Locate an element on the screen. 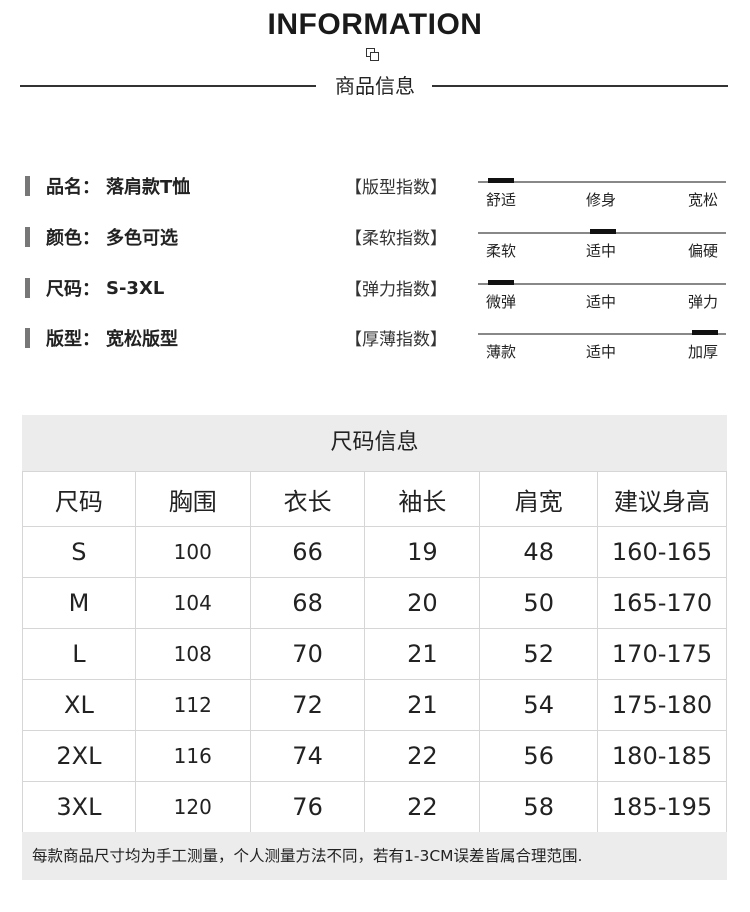  spec-row: 版型： 宽松版型 is located at coordinates (101, 338).